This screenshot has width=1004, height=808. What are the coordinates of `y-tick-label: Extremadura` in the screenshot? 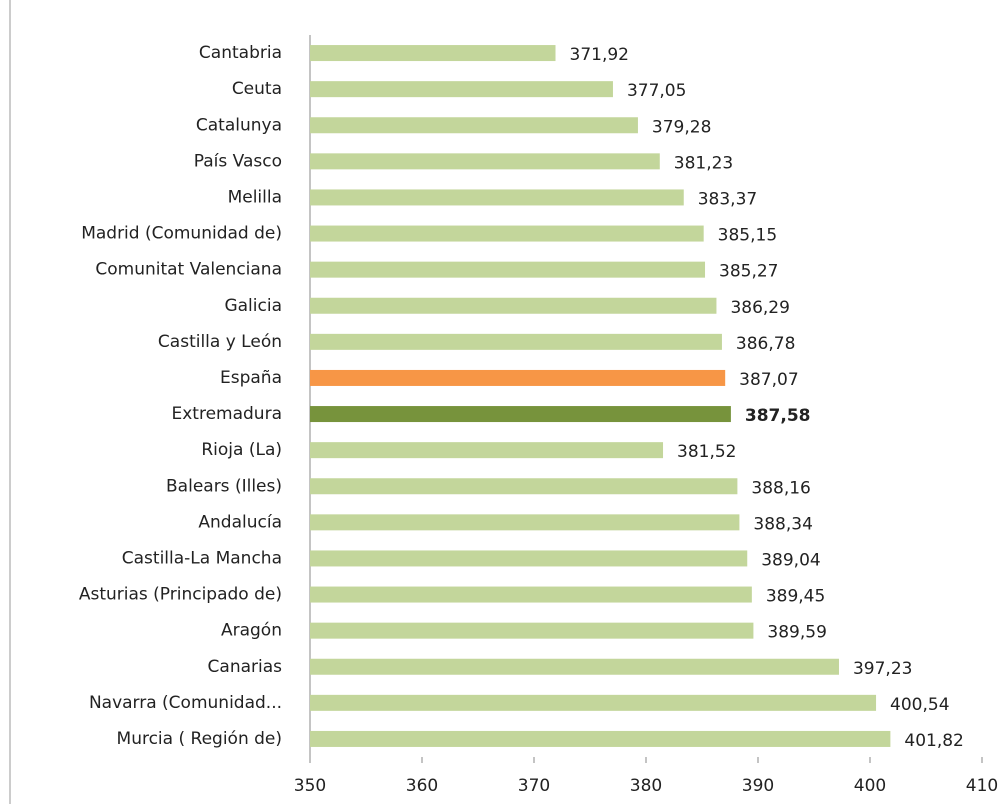 It's located at (227, 414).